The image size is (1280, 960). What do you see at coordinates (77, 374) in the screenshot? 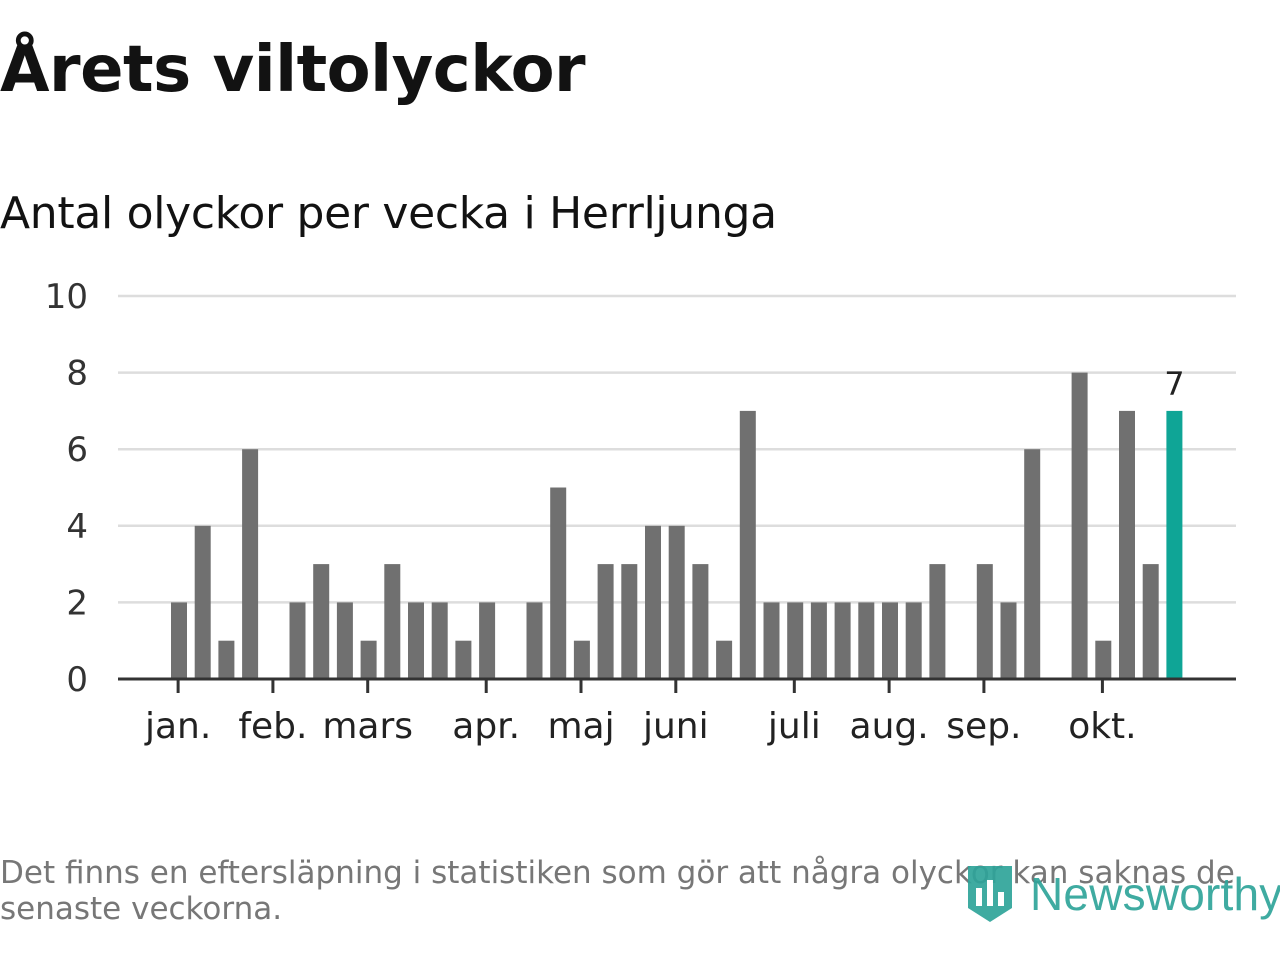
I see `y-tick-label: 8` at bounding box center [77, 374].